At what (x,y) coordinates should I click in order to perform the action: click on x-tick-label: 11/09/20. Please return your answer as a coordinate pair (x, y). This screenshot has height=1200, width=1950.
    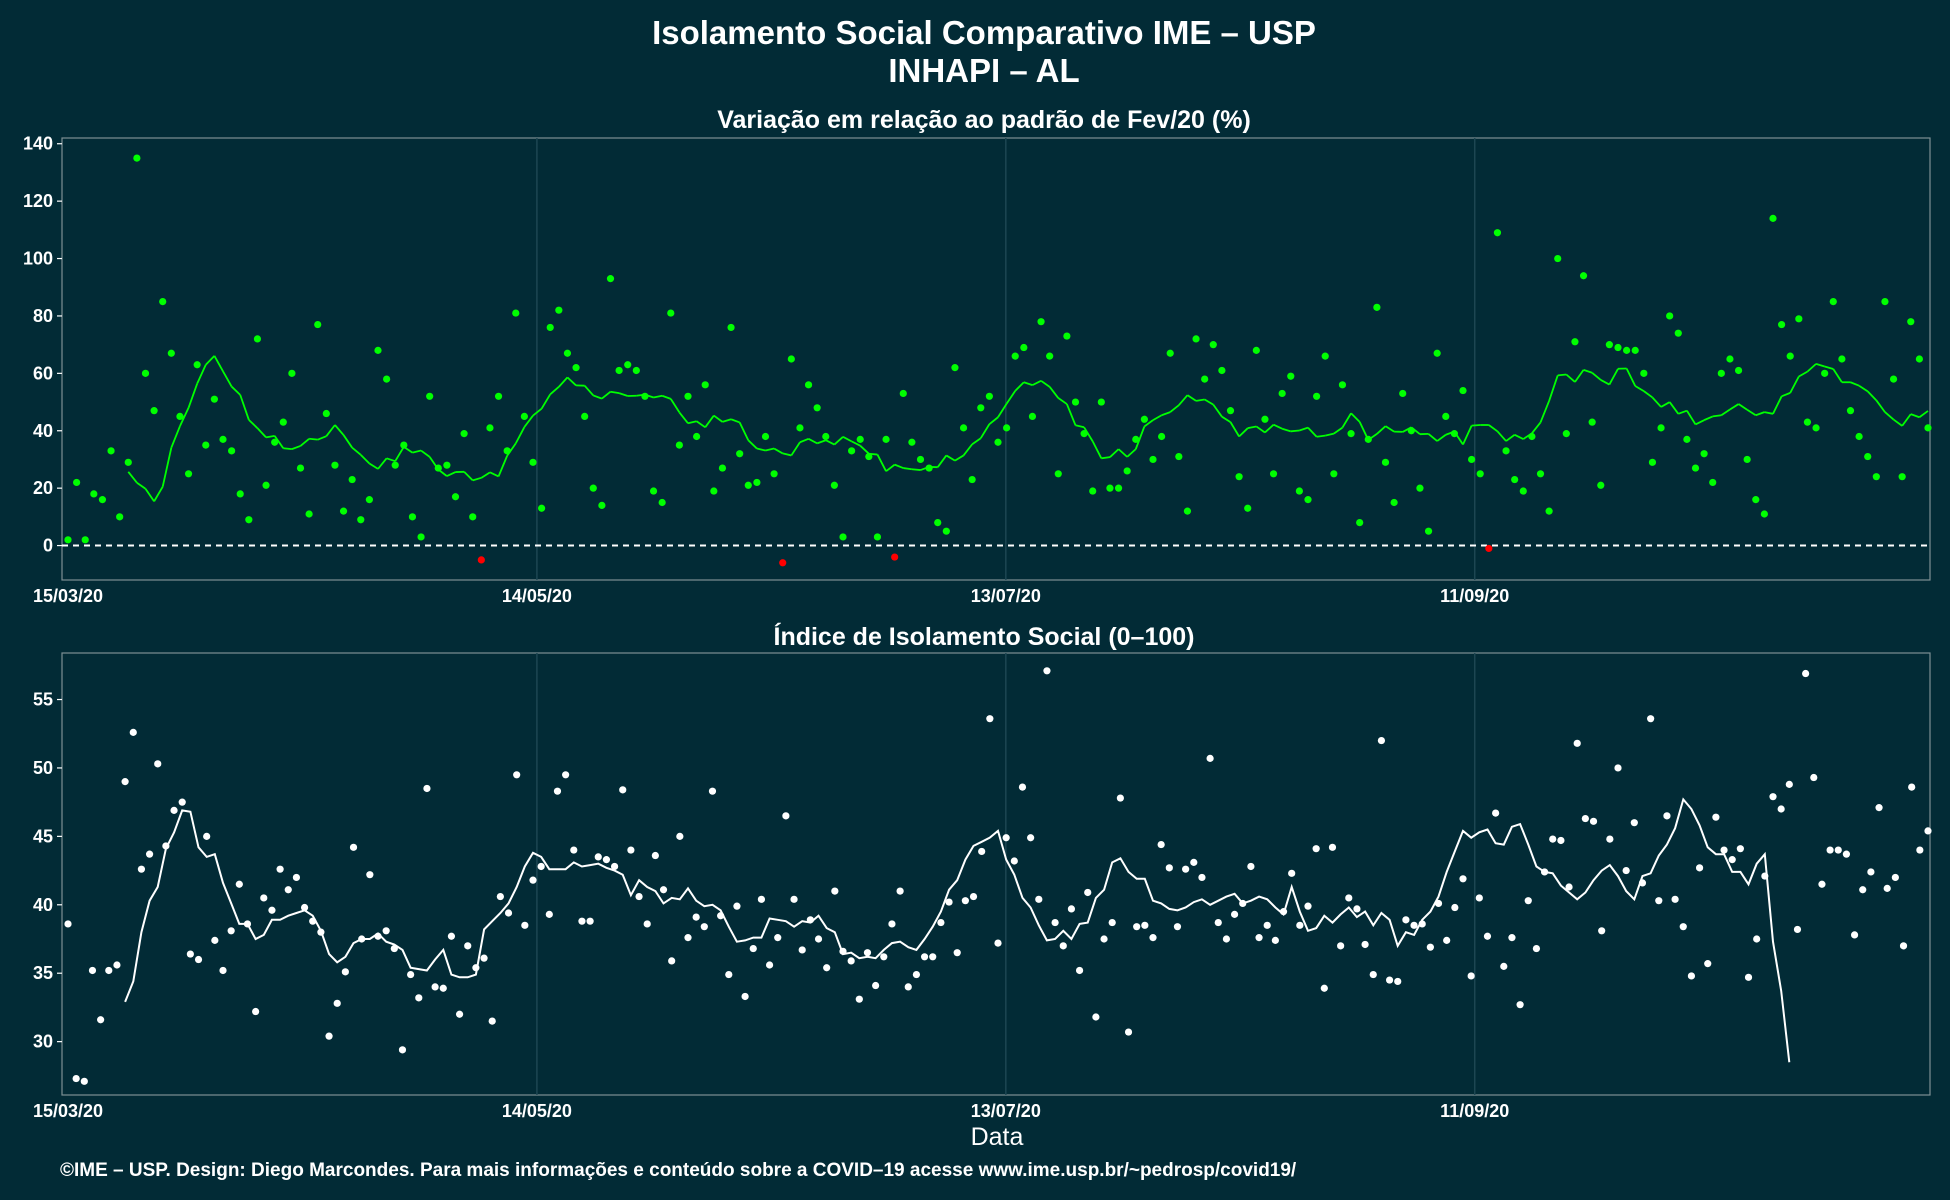
    Looking at the image, I should click on (1474, 596).